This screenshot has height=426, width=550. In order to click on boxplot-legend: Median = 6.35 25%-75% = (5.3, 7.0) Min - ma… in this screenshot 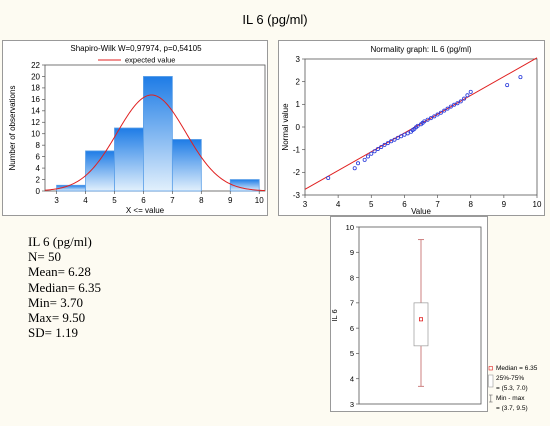, I will do `click(513, 388)`.